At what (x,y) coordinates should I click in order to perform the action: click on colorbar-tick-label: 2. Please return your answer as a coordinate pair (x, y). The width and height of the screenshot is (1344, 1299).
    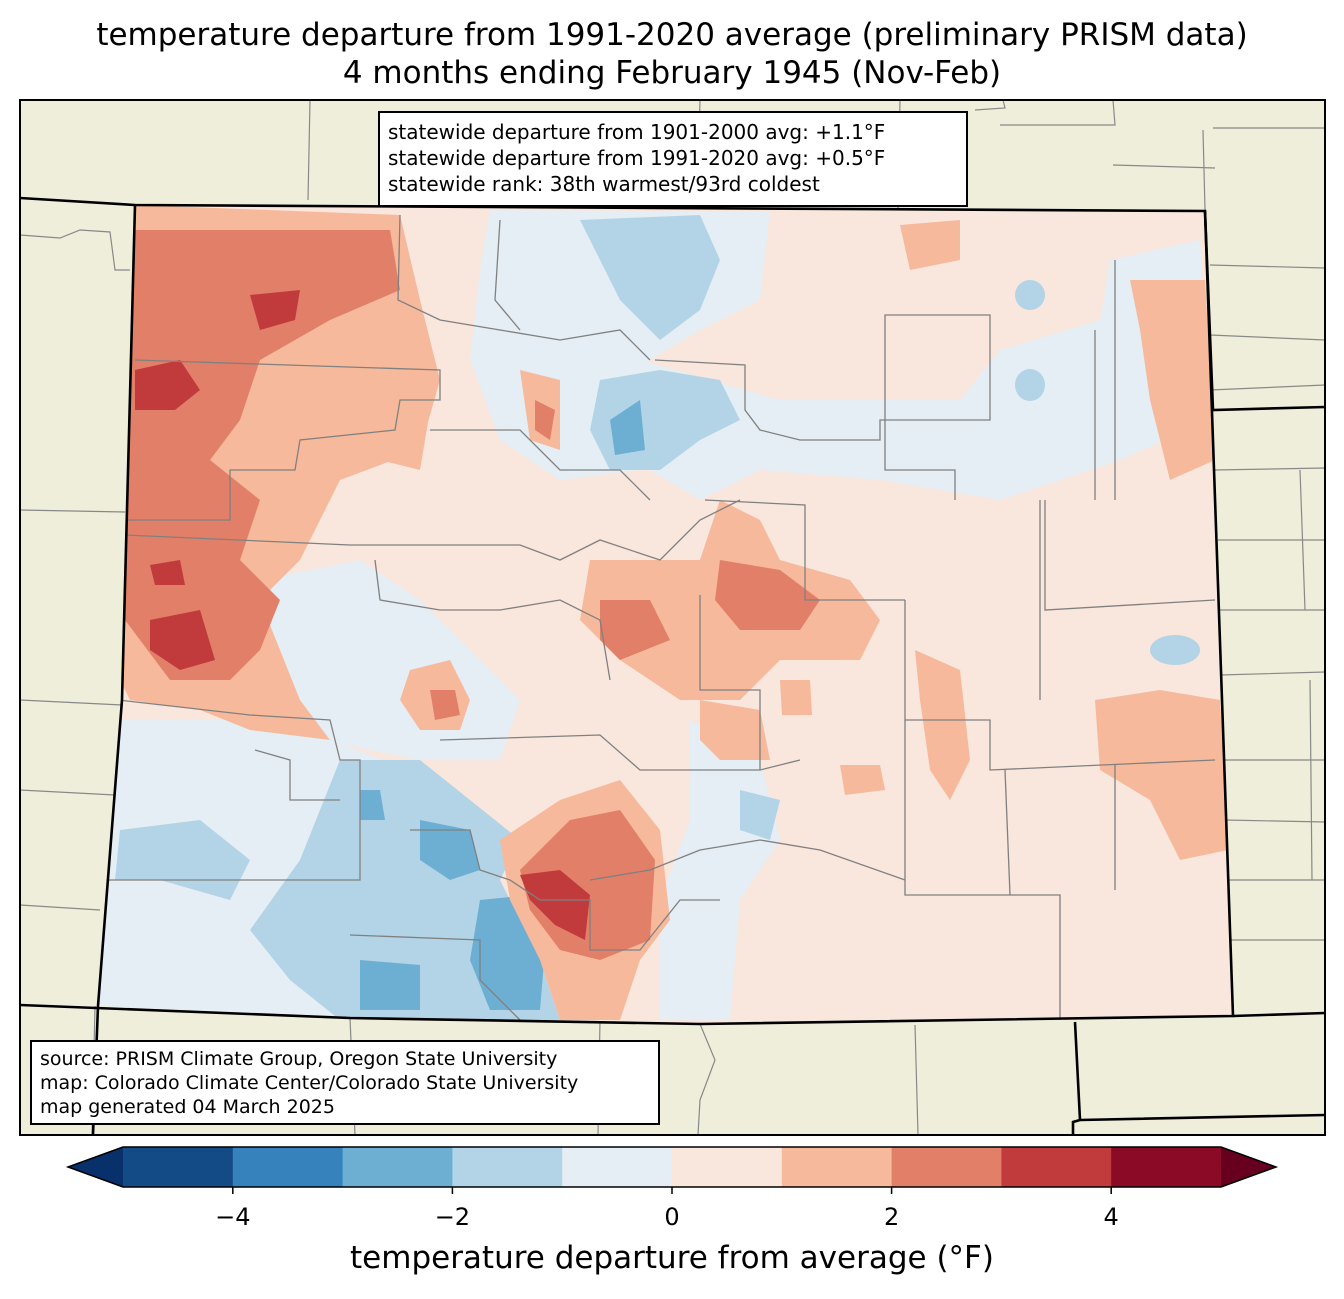
    Looking at the image, I should click on (891, 1217).